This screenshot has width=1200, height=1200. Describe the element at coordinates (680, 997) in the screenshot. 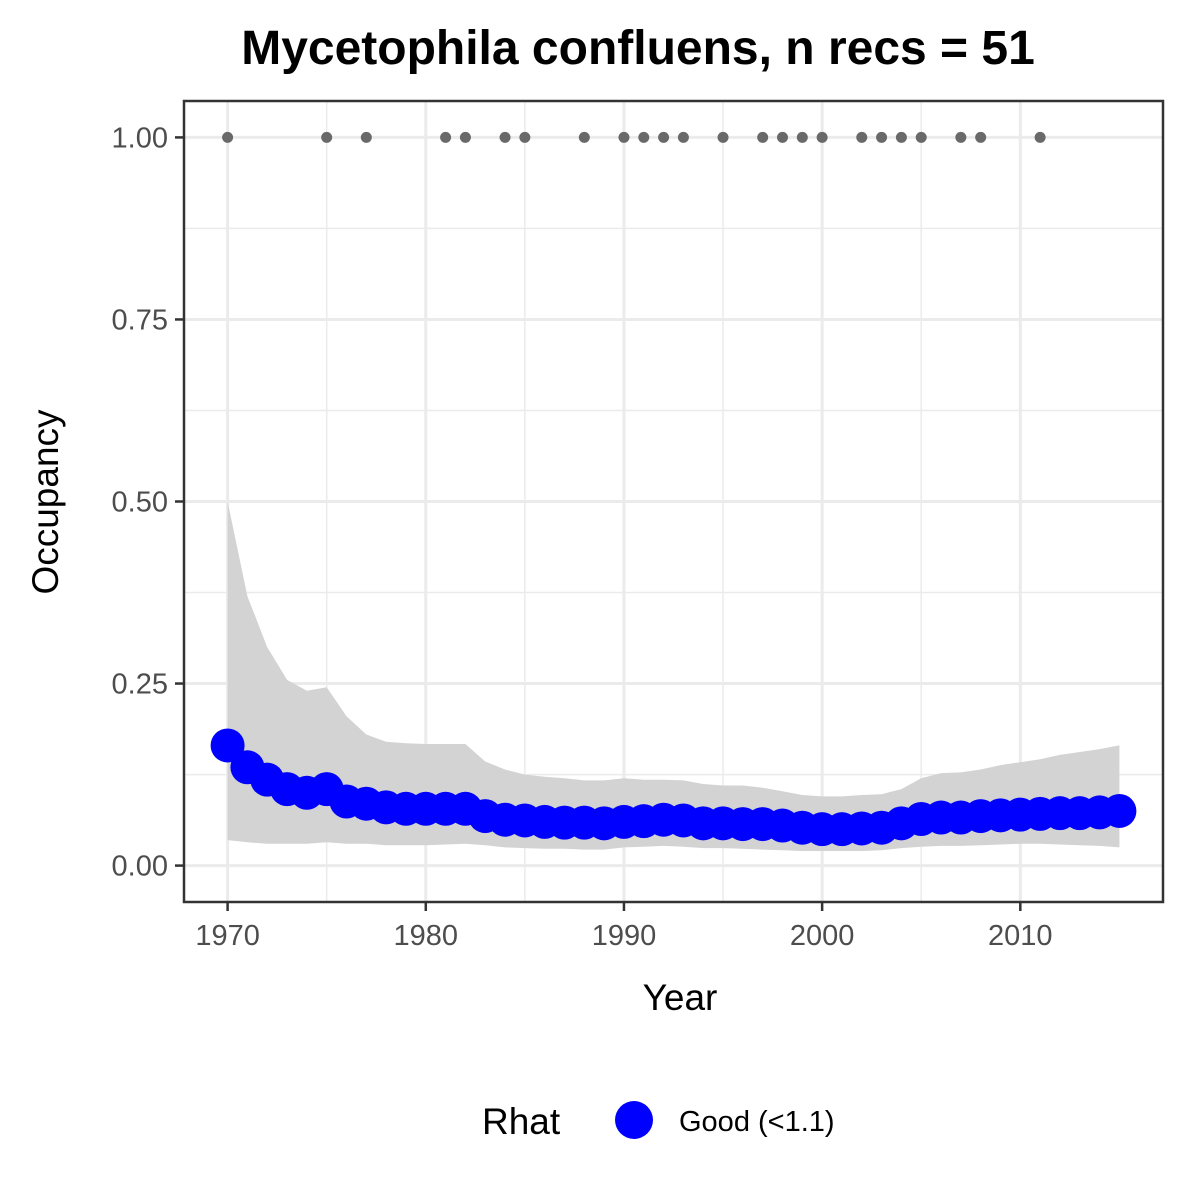

I see `x-axis-title: Year` at that location.